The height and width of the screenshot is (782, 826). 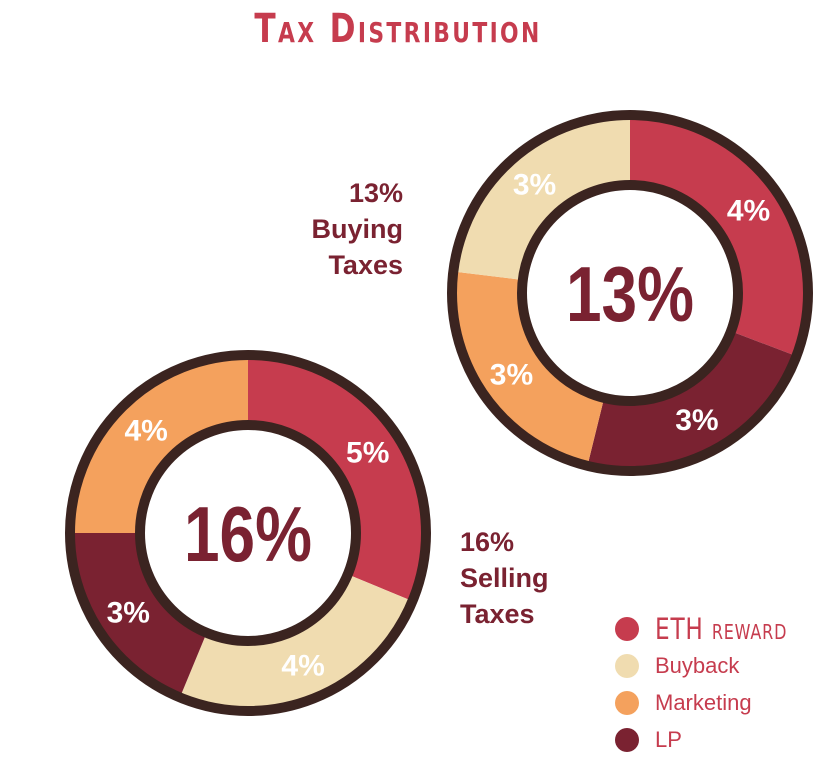 I want to click on sell-inner-ring, so click(x=248, y=533).